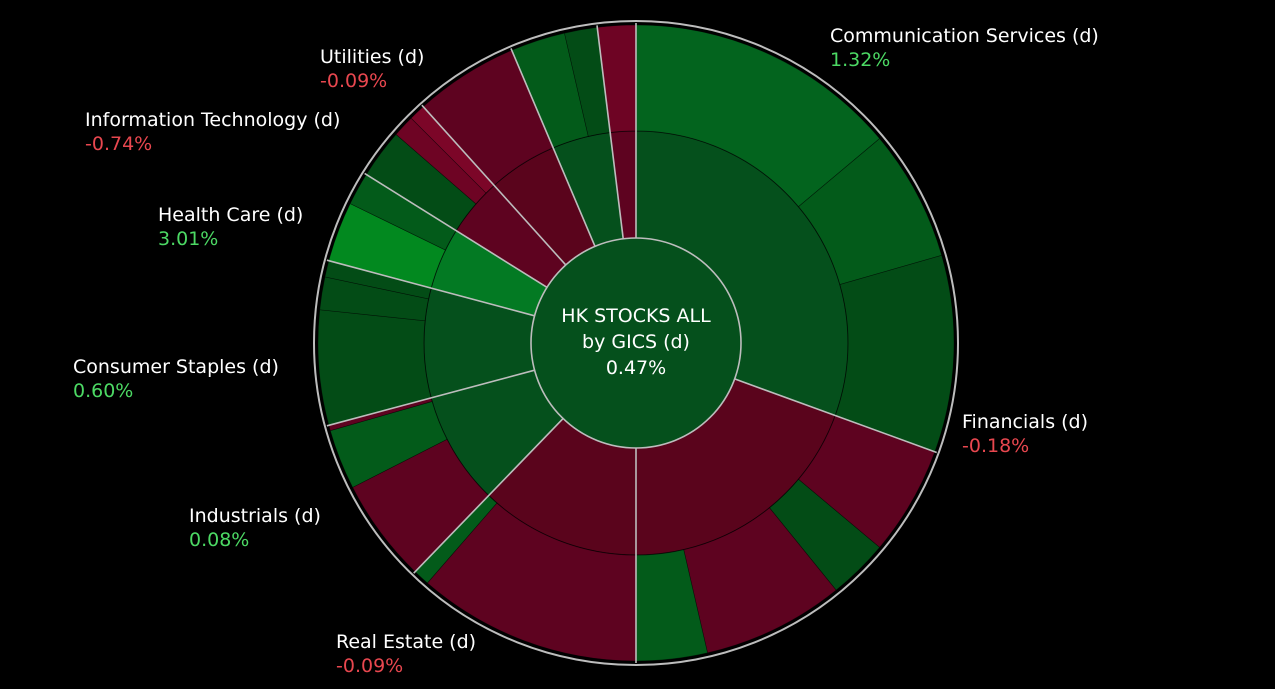 The width and height of the screenshot is (1275, 689). What do you see at coordinates (119, 144) in the screenshot?
I see `sector-change: -0.74%` at bounding box center [119, 144].